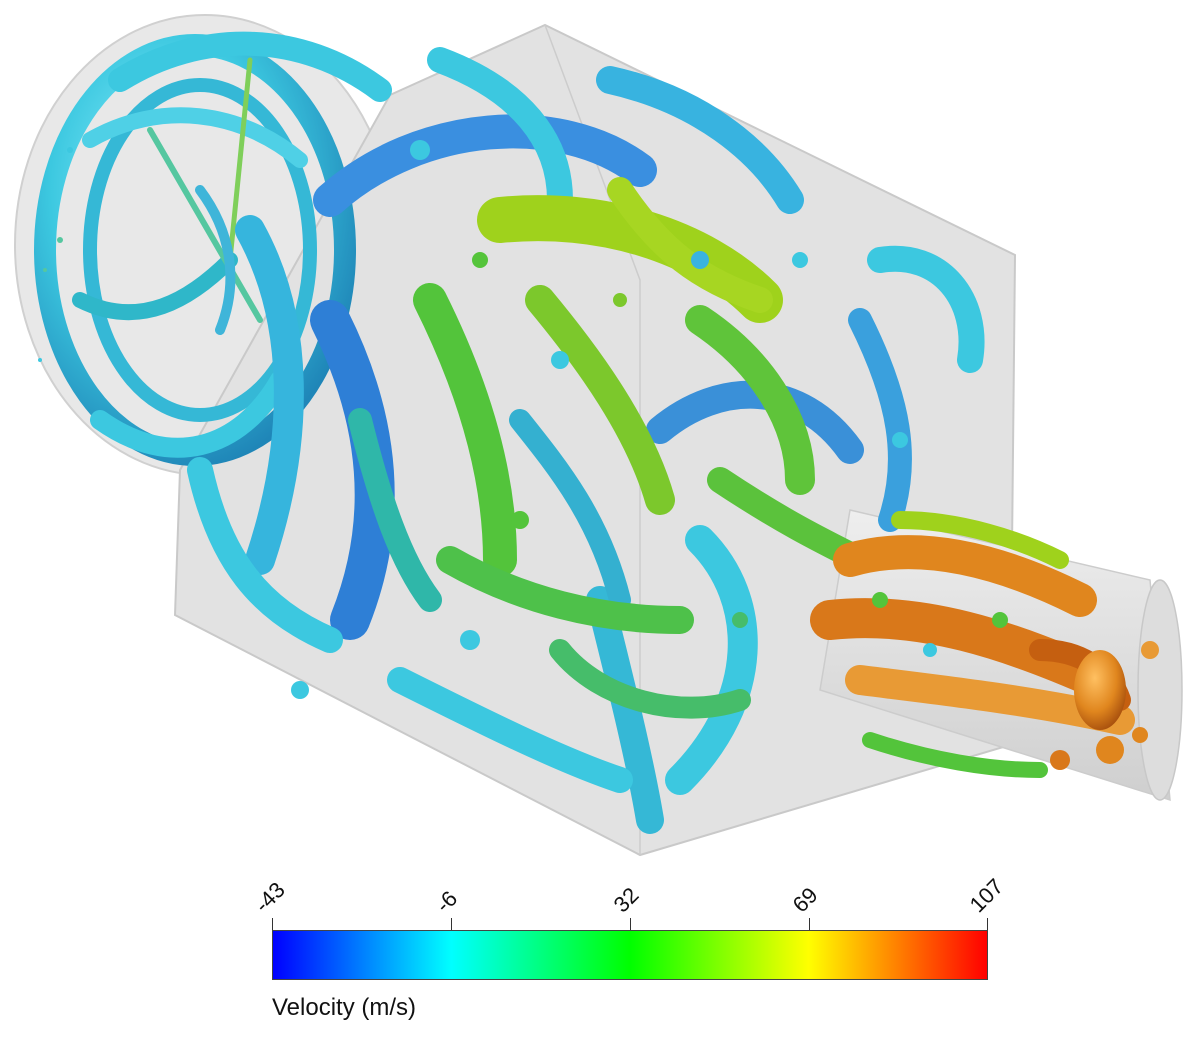 This screenshot has width=1200, height=1041. What do you see at coordinates (986, 895) in the screenshot?
I see `colorbar-tick-label: 107` at bounding box center [986, 895].